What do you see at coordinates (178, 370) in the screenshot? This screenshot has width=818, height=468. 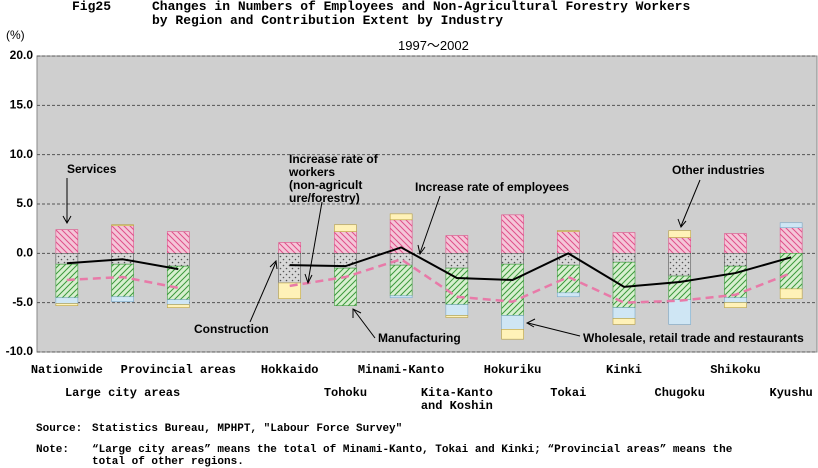 I see `x-tick-label: Provincial areas` at bounding box center [178, 370].